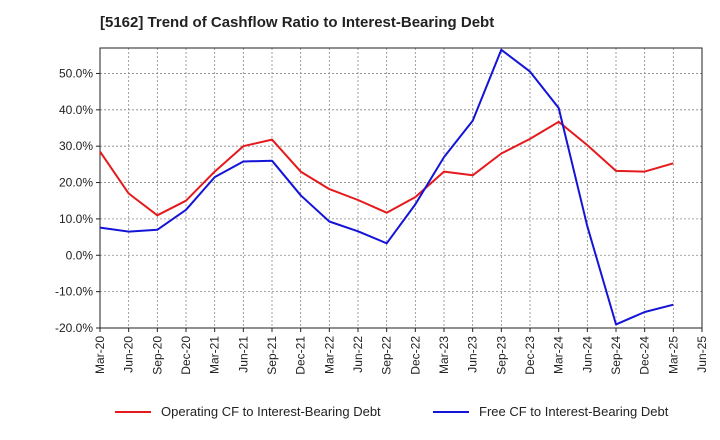  Describe the element at coordinates (616, 355) in the screenshot. I see `x-tick-label: Sep-24` at that location.